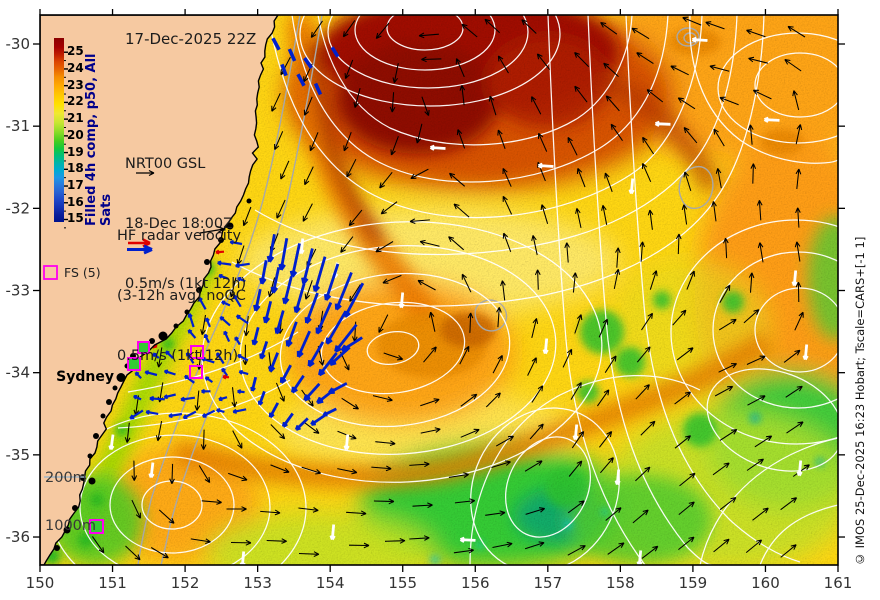 This screenshot has height=600, width=880. What do you see at coordinates (620, 583) in the screenshot?
I see `x-tick-label: 158` at bounding box center [620, 583].